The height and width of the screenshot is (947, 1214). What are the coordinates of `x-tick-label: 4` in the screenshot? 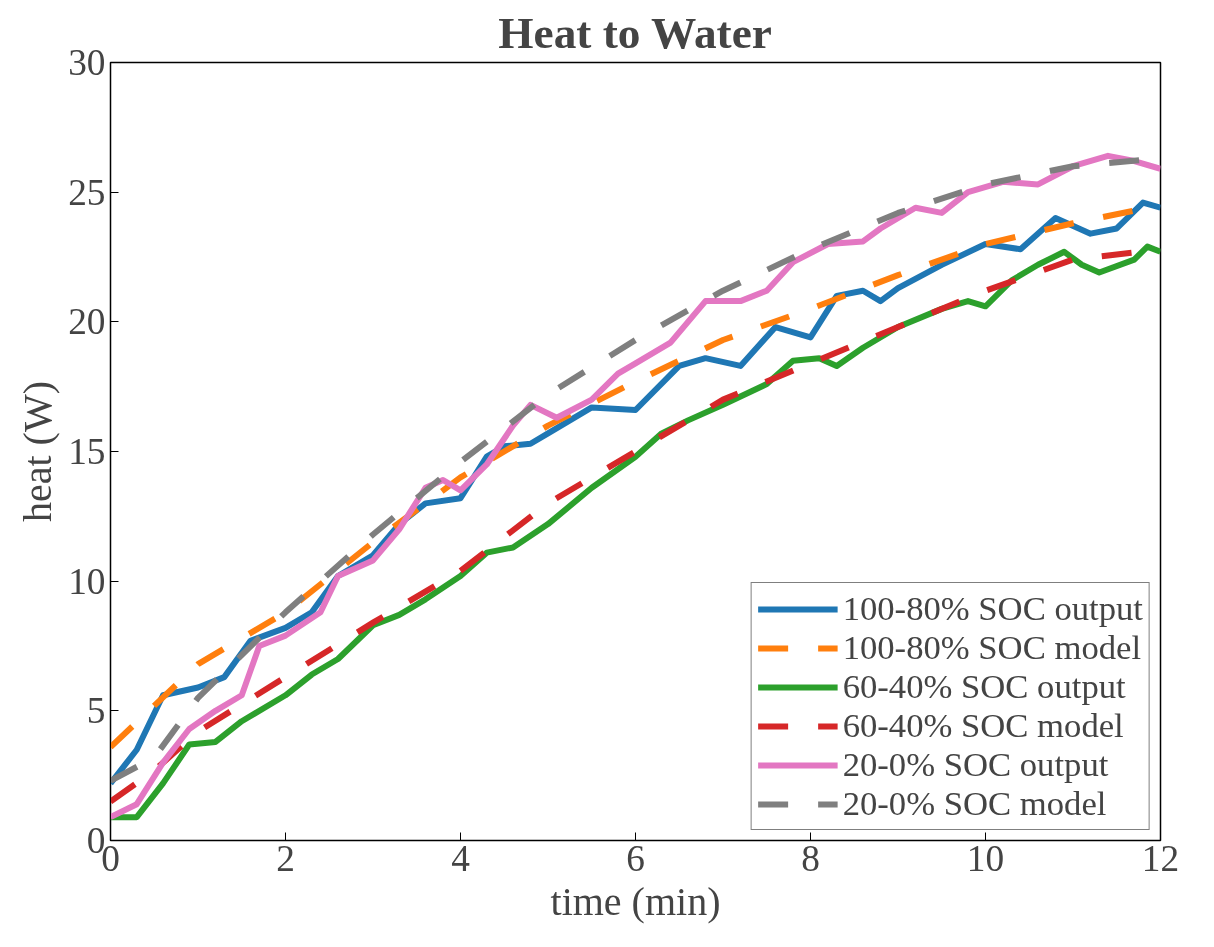 It's located at (461, 858).